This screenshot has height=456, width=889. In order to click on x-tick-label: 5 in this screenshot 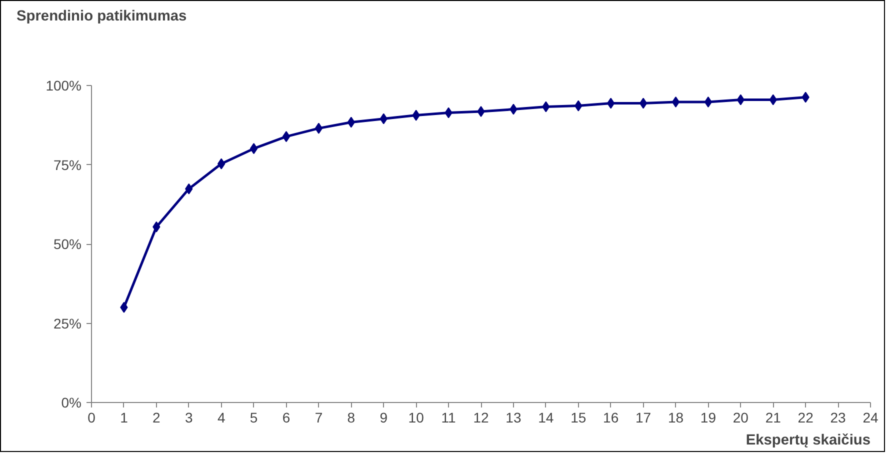, I will do `click(254, 418)`.